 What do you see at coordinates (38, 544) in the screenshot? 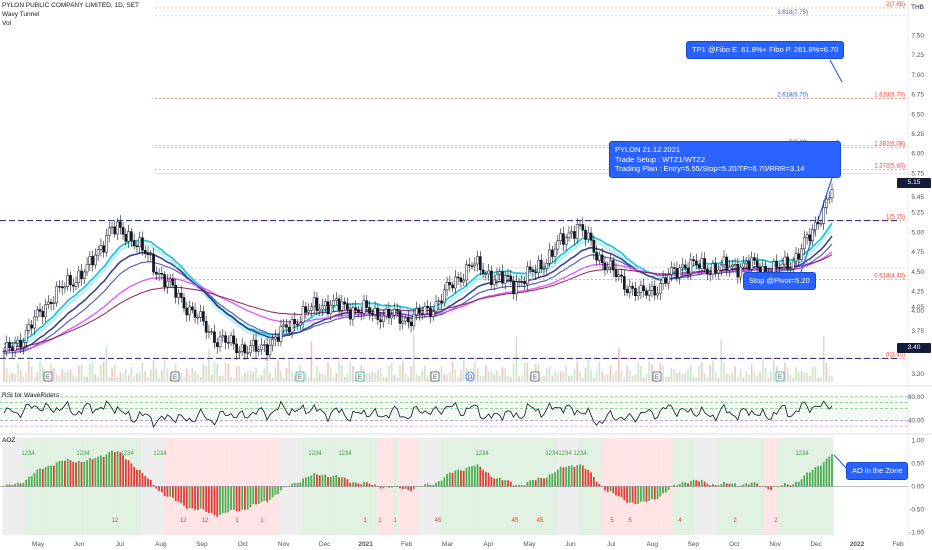
I see `time-axis-label: May` at bounding box center [38, 544].